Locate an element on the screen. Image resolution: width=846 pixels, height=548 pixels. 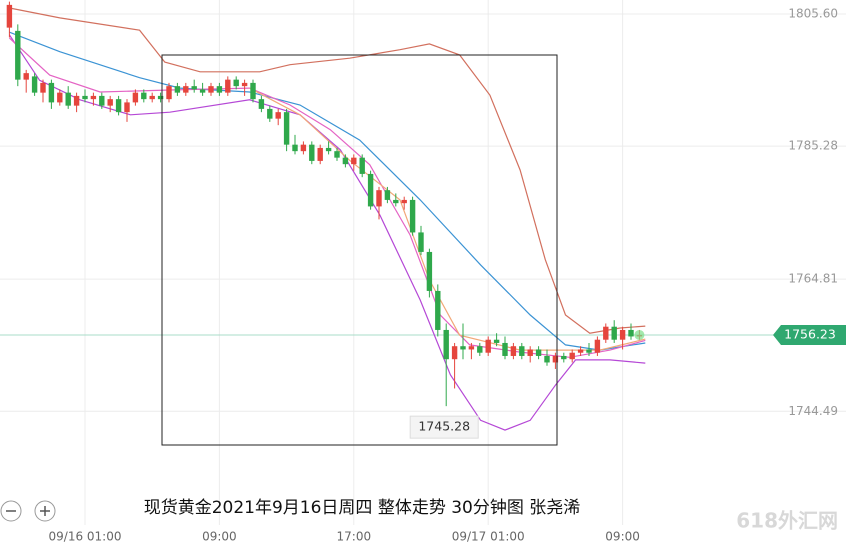
y-tick-label: 1744.49 is located at coordinates (813, 411).